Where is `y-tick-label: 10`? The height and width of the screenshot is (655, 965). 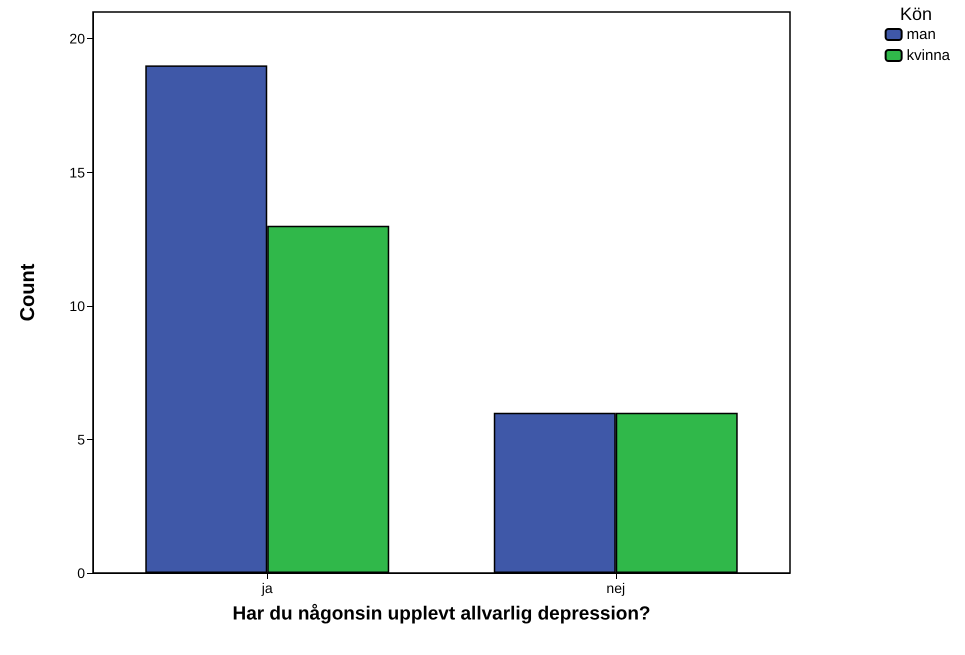 y-tick-label: 10 is located at coordinates (77, 306).